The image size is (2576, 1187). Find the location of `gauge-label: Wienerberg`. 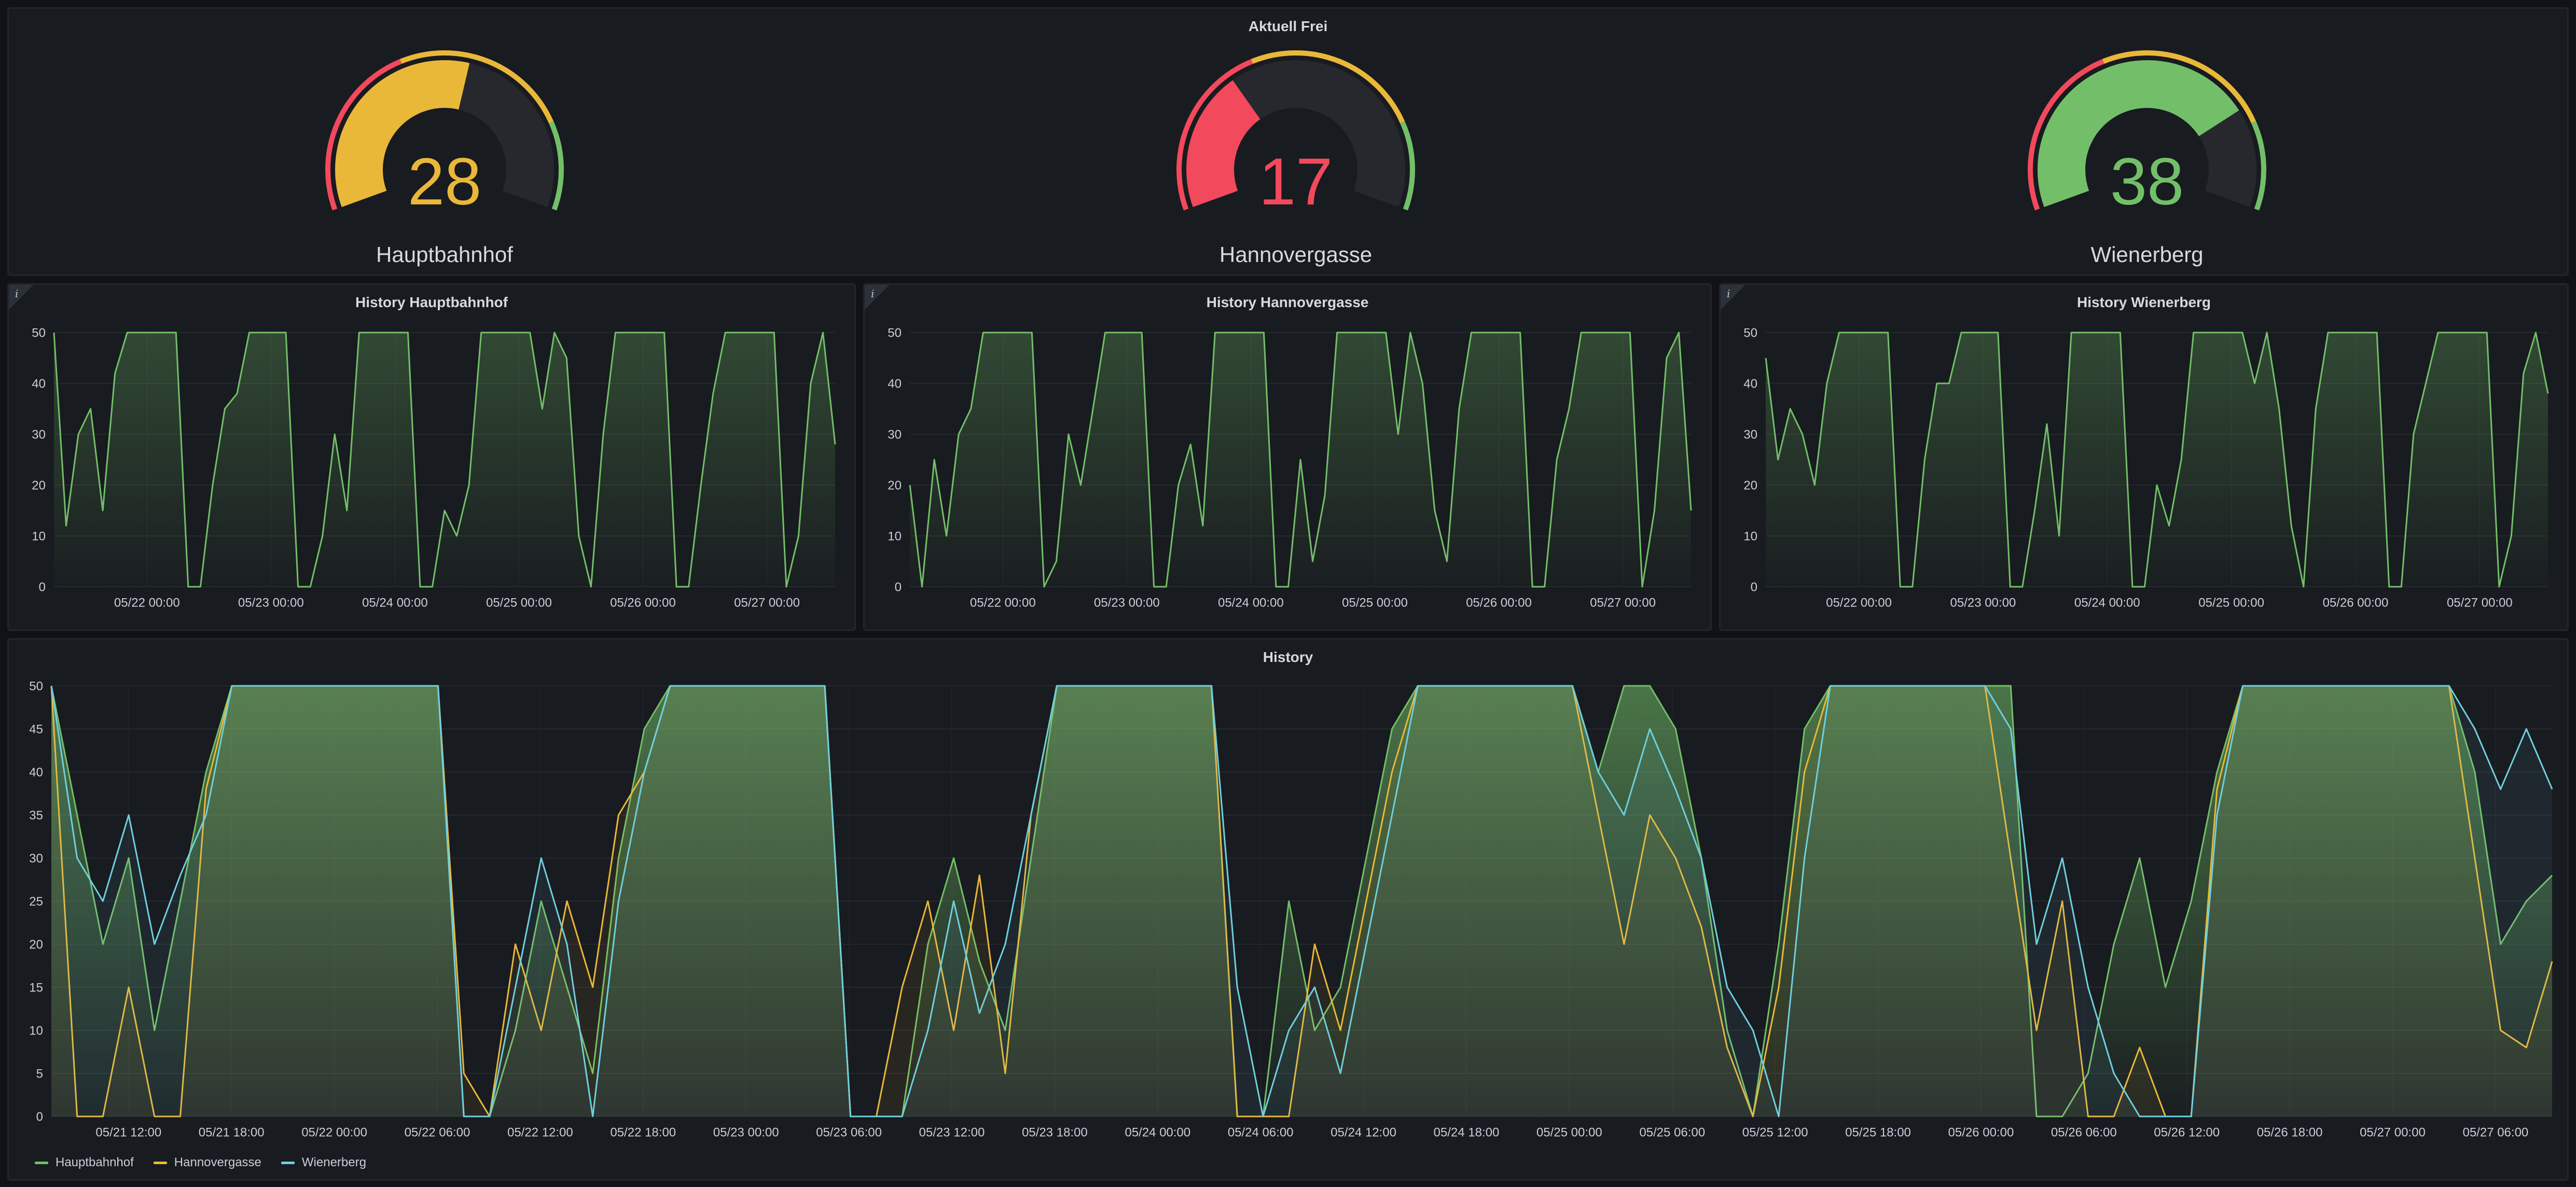

gauge-label: Wienerberg is located at coordinates (2147, 254).